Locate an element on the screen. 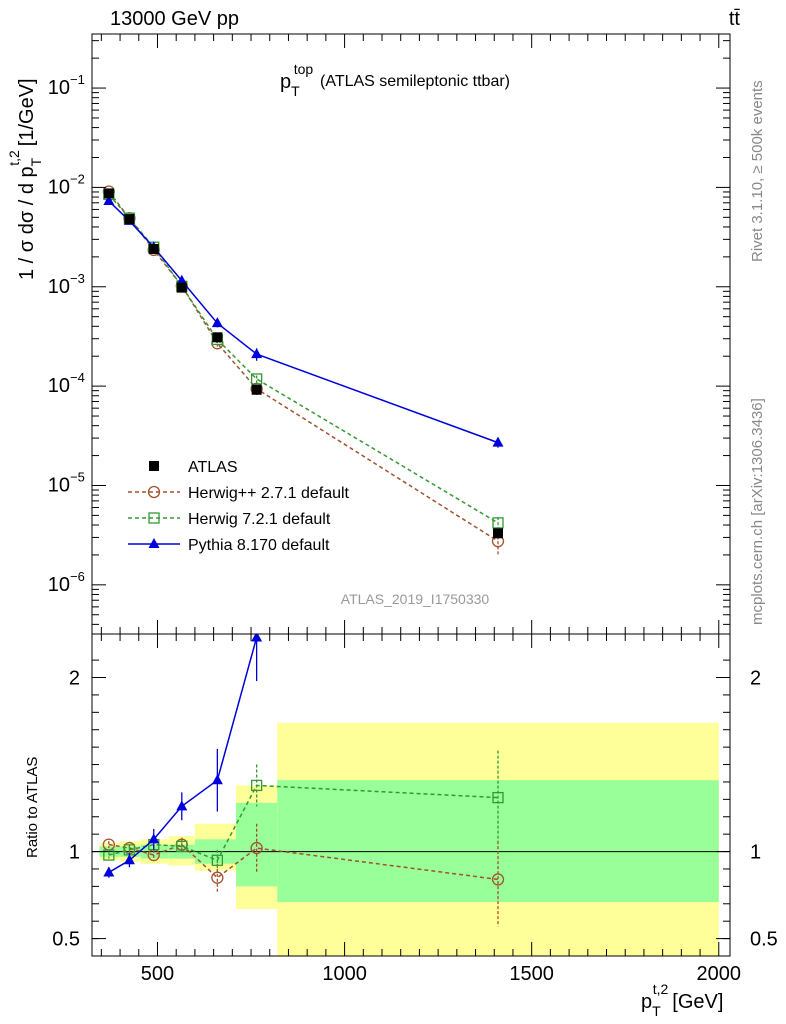 The image size is (786, 1024). series-line-pythia-8-170-default is located at coordinates (303, 322).